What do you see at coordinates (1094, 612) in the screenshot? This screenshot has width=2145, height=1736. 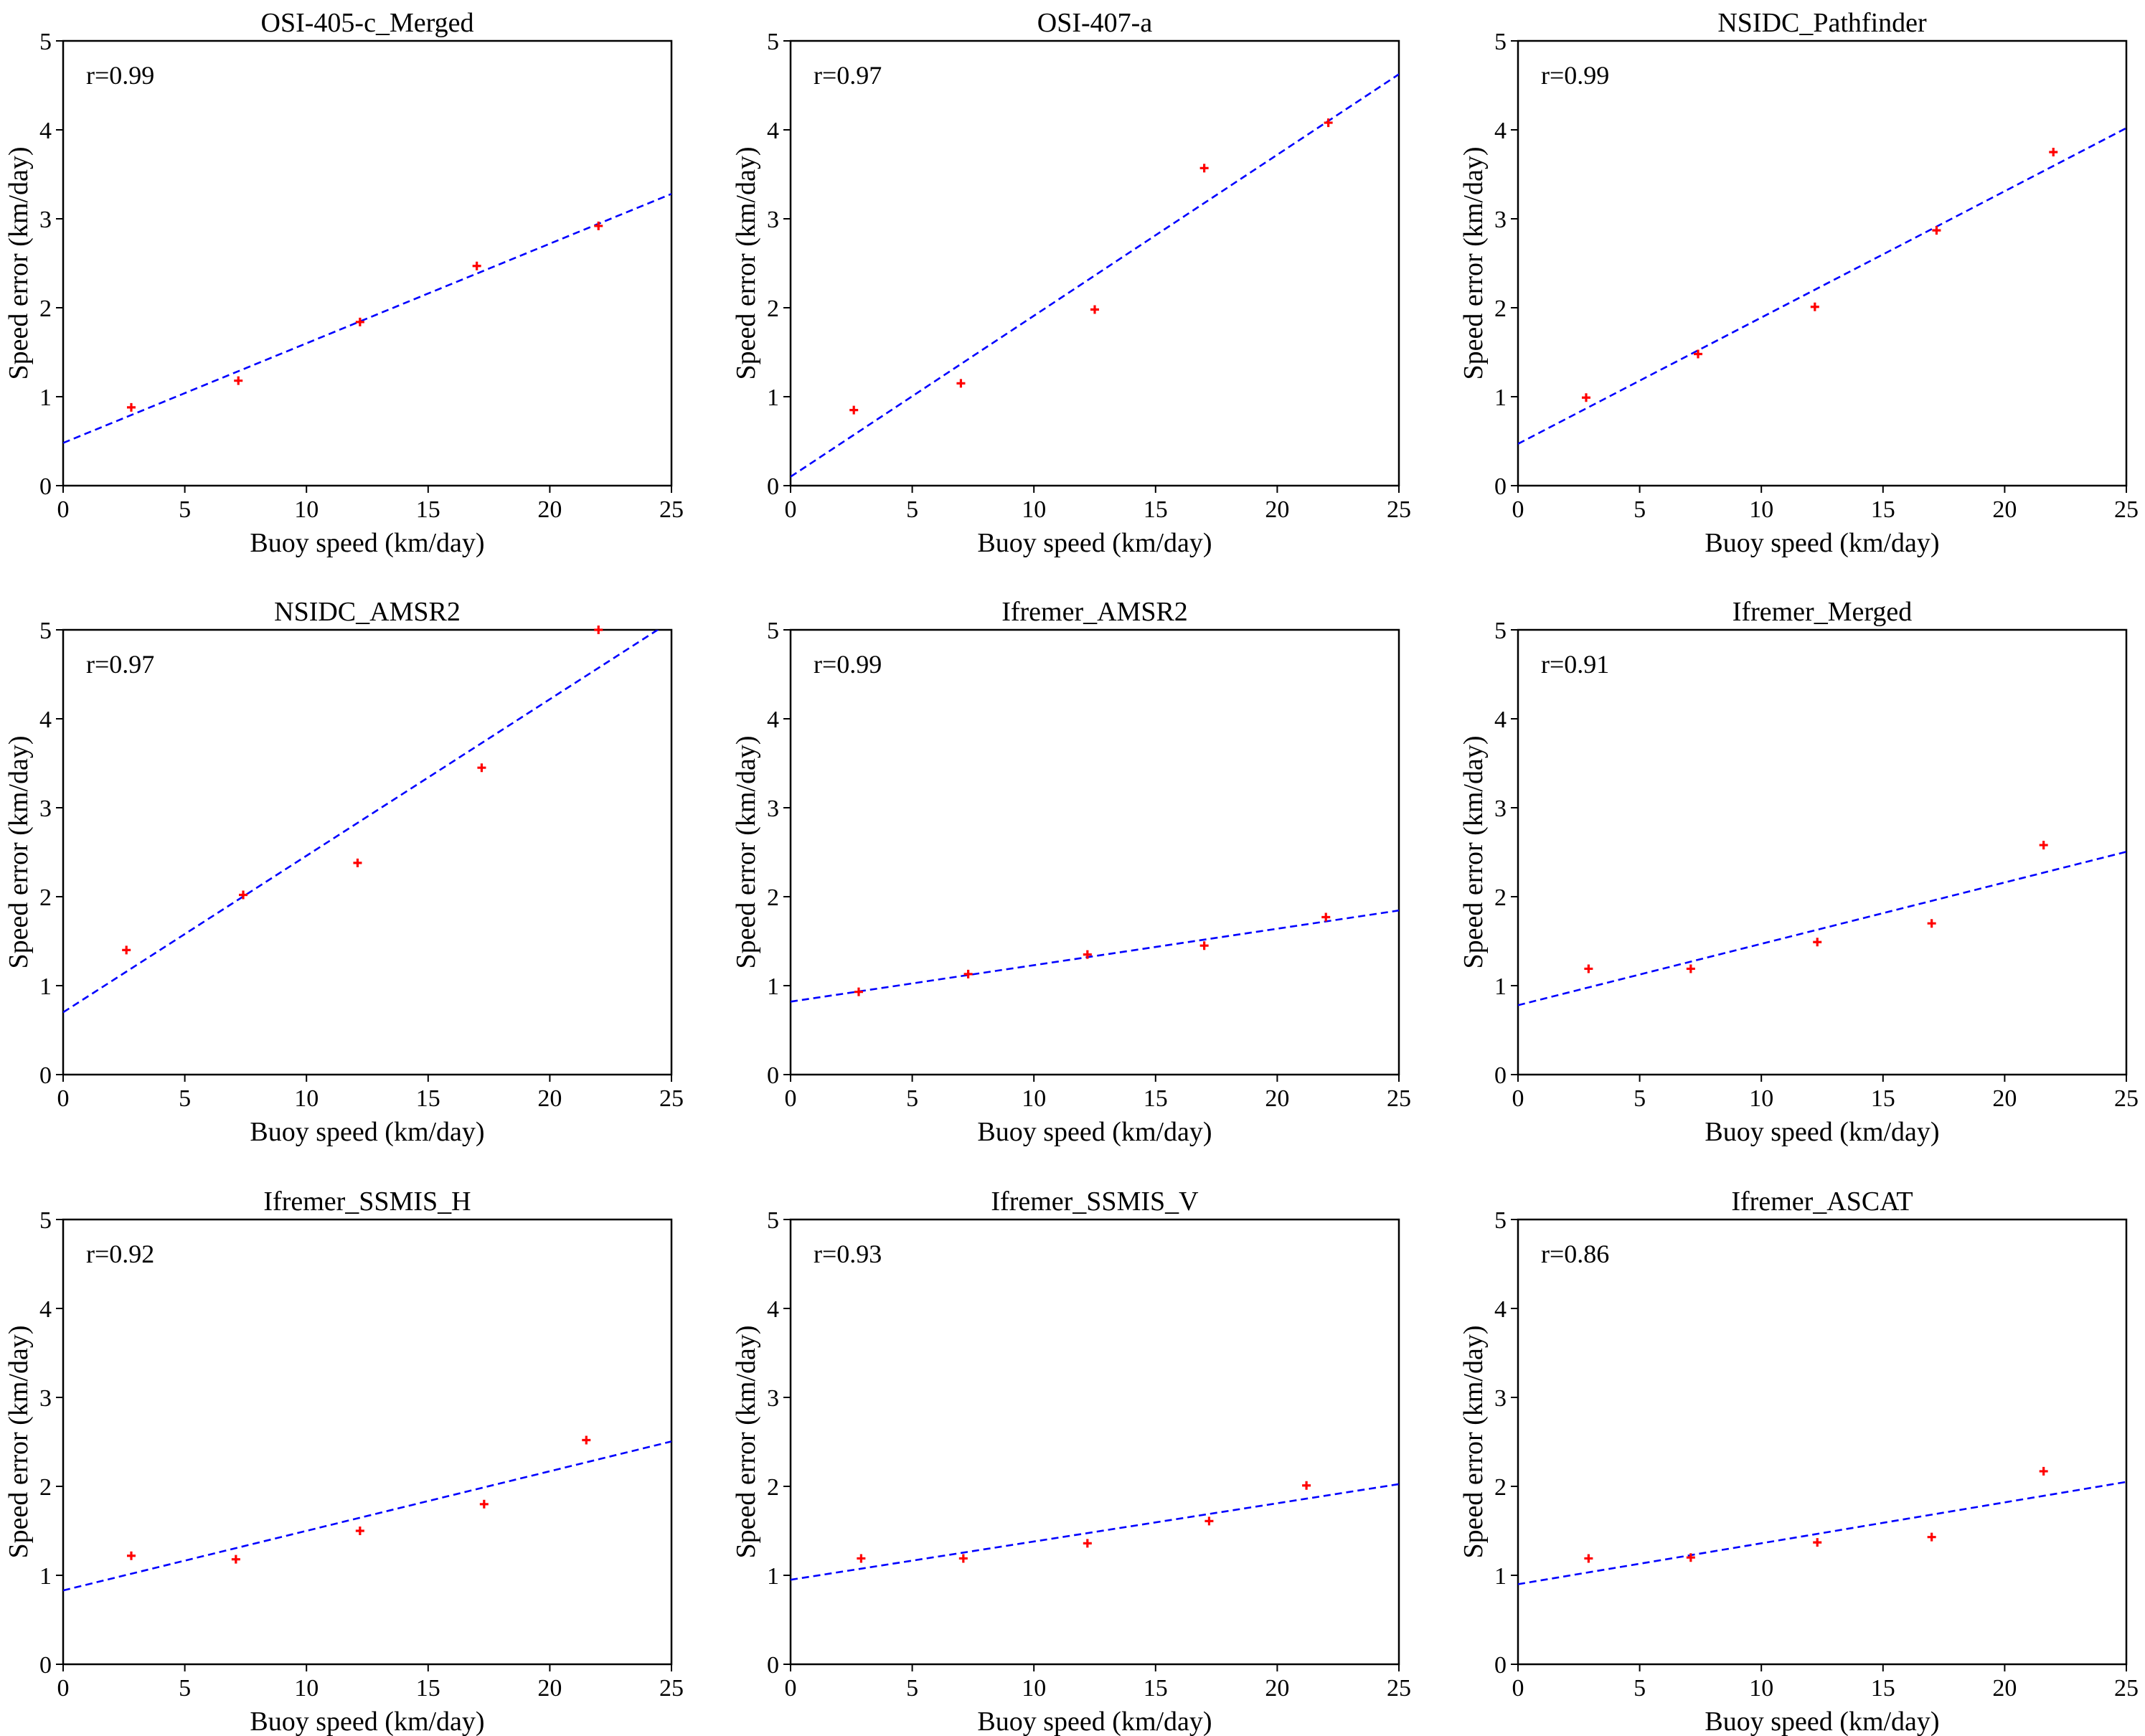 I see `panel-title: Ifremer_AMSR2` at bounding box center [1094, 612].